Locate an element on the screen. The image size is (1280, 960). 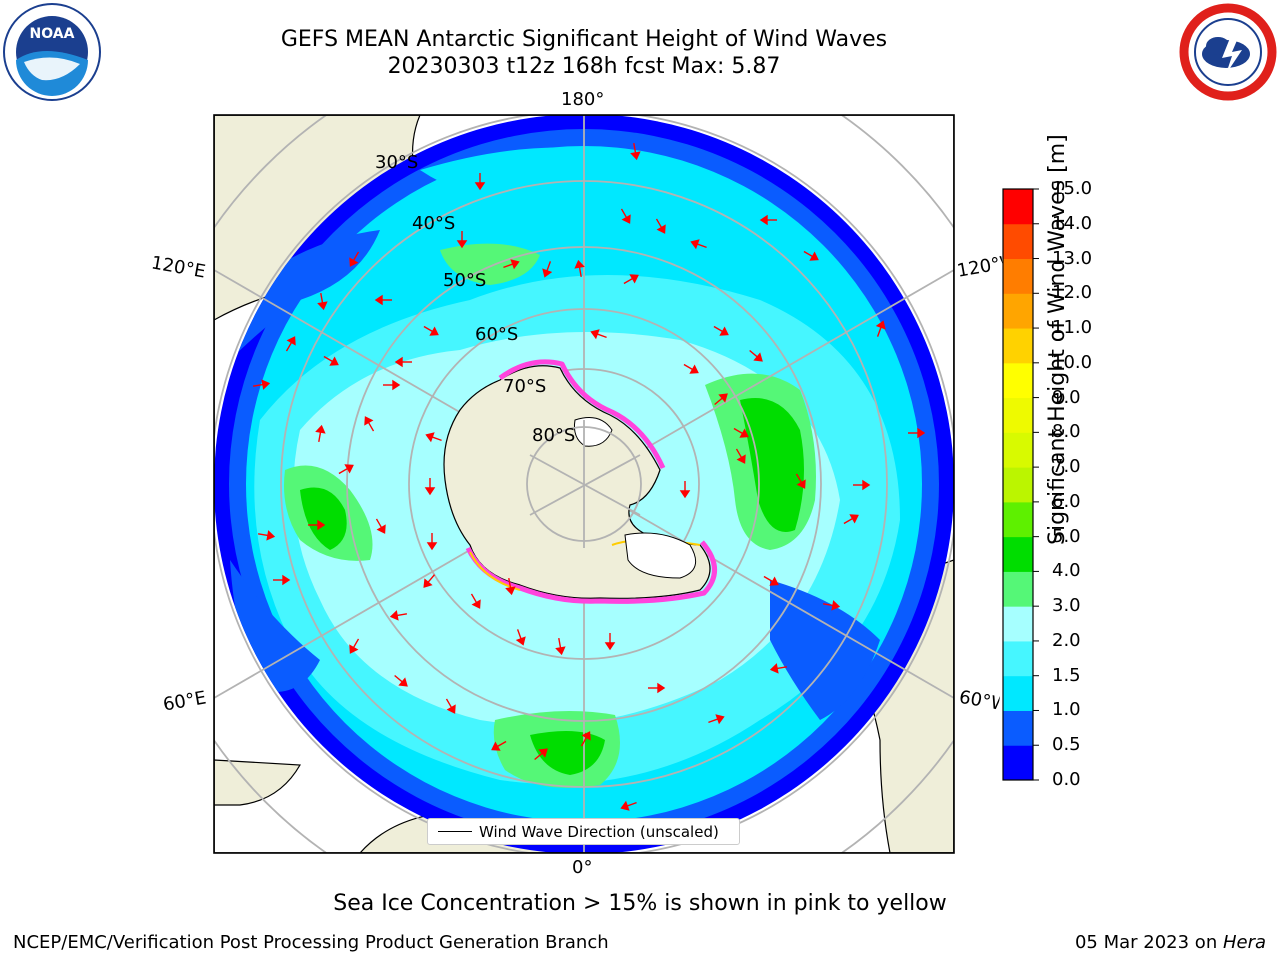
legend-line-sample is located at coordinates (455, 831).